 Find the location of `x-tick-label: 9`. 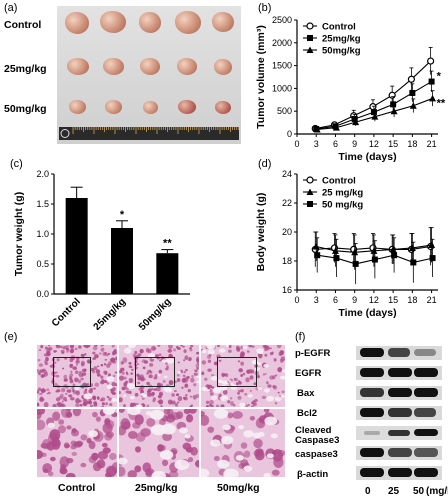

x-tick-label: 9 is located at coordinates (354, 300).